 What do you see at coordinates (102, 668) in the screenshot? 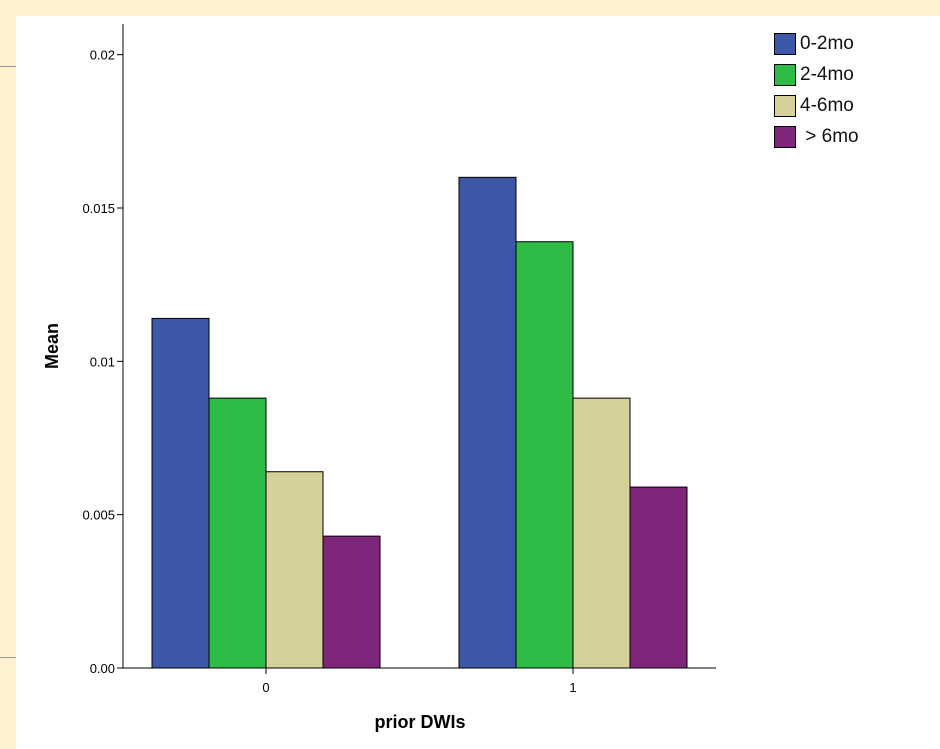
I see `y-tick-label: 0.00` at bounding box center [102, 668].